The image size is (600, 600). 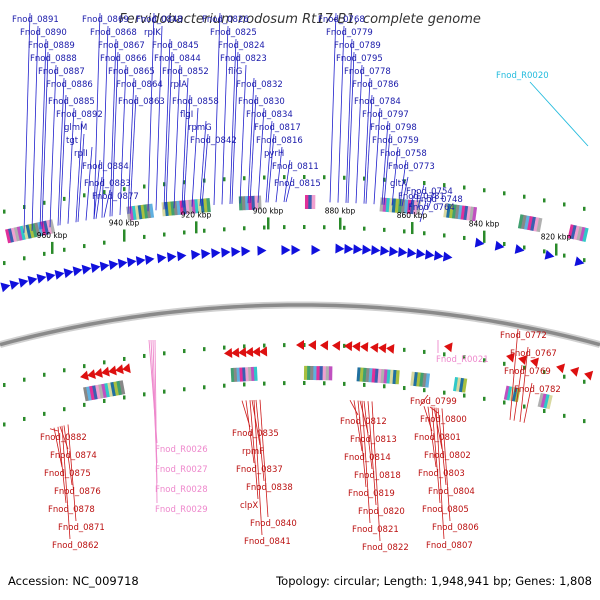 I want to click on reverse-gene-label: Fnod_0841, so click(x=267, y=542).